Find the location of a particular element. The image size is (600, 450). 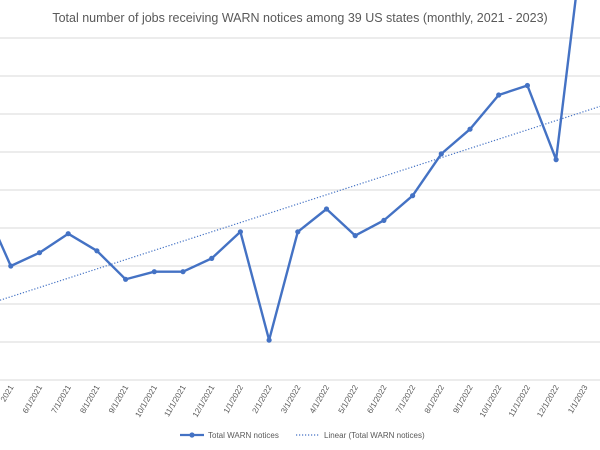

x-tick-label: 9/1/2022 is located at coordinates (463, 399).